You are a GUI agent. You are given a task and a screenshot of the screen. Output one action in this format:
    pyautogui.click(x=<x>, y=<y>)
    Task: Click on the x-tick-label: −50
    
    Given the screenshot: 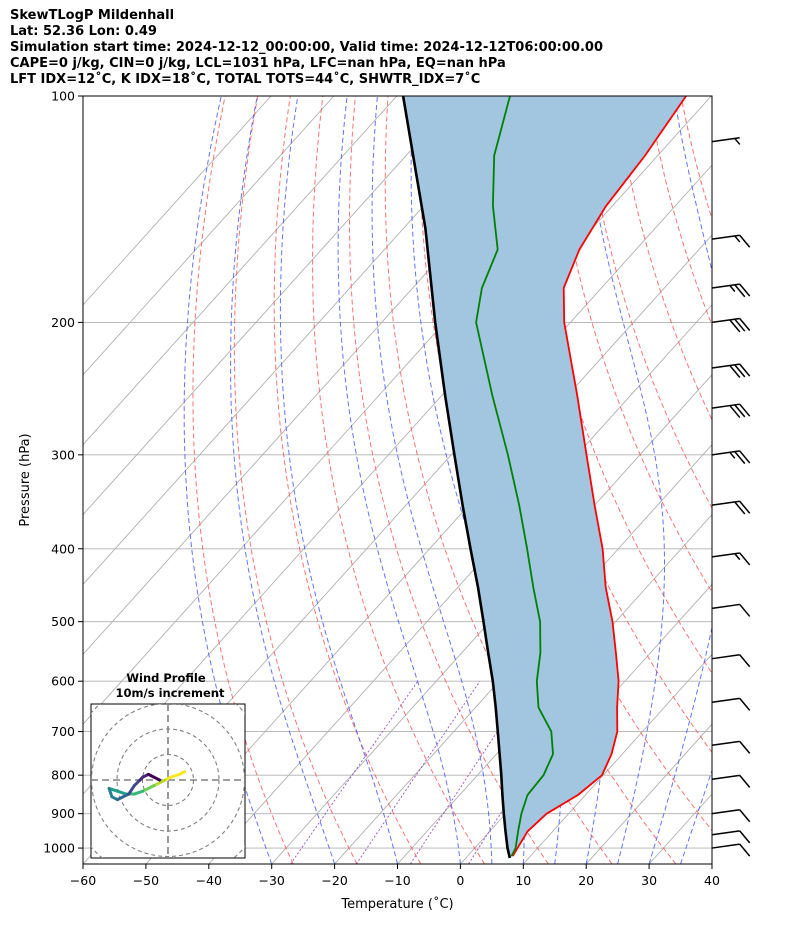 What is the action you would take?
    pyautogui.click(x=146, y=880)
    